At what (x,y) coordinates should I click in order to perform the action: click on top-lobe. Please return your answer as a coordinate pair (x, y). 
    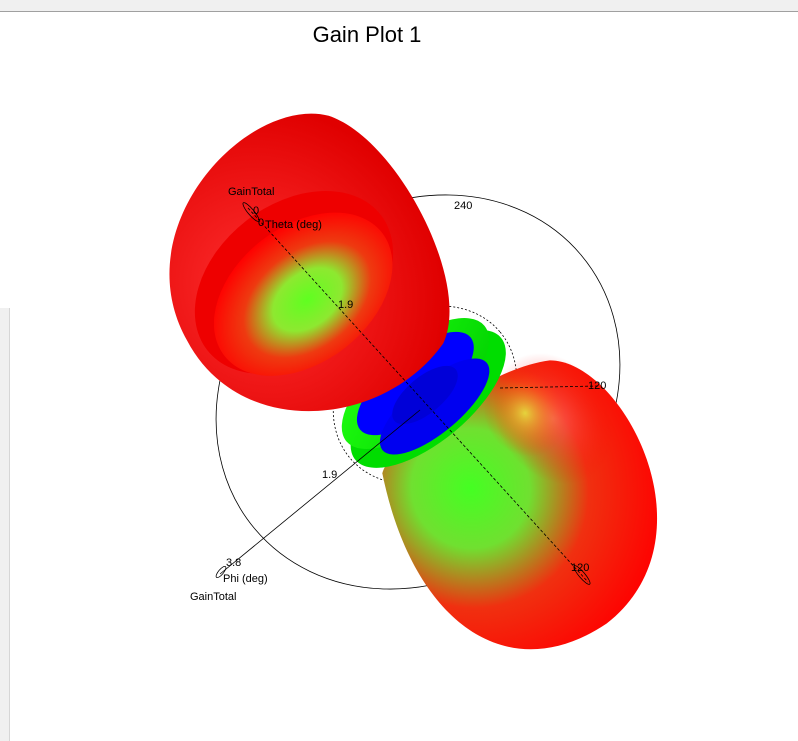
    Looking at the image, I should click on (309, 262).